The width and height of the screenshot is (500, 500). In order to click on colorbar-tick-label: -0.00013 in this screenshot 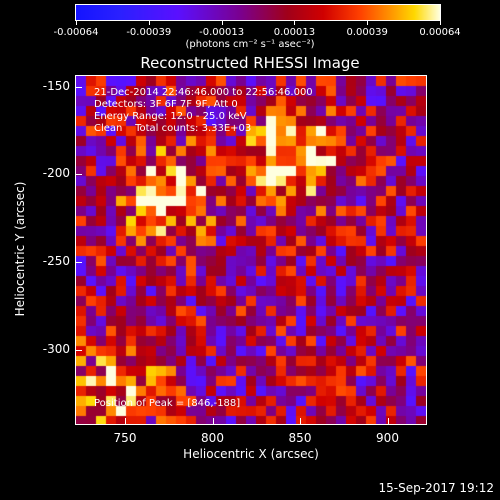, I will do `click(222, 32)`.